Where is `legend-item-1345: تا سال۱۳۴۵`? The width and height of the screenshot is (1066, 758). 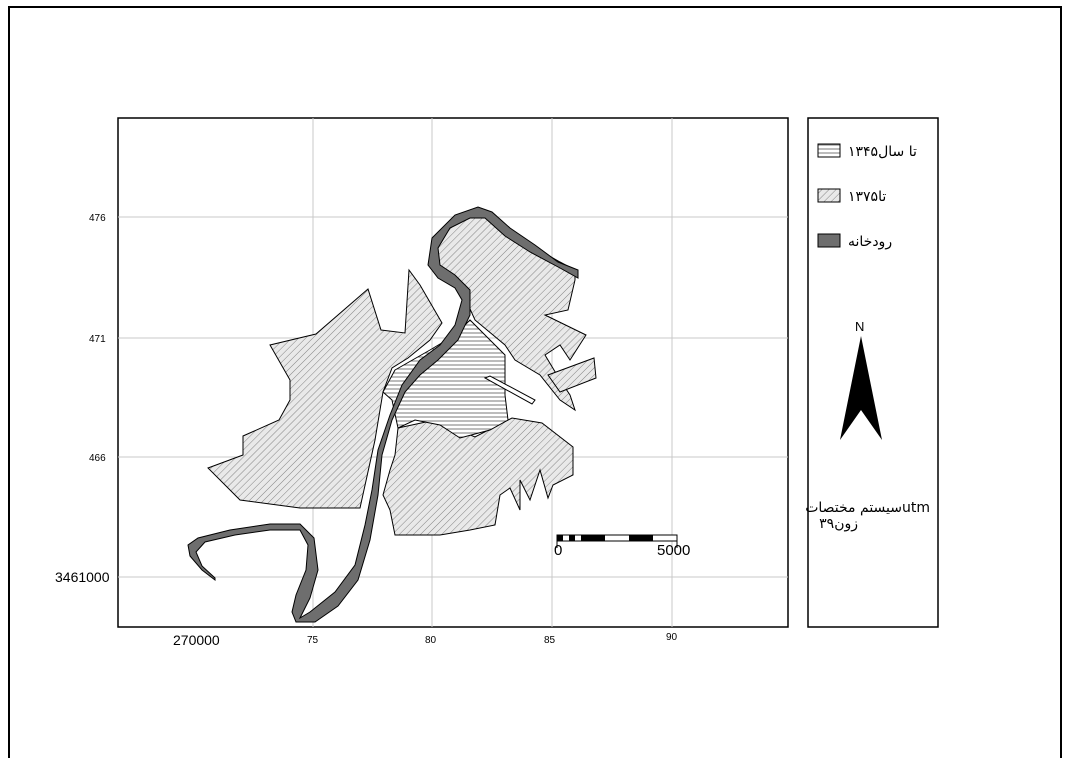 legend-item-1345: تا سال۱۳۴۵ is located at coordinates (867, 151).